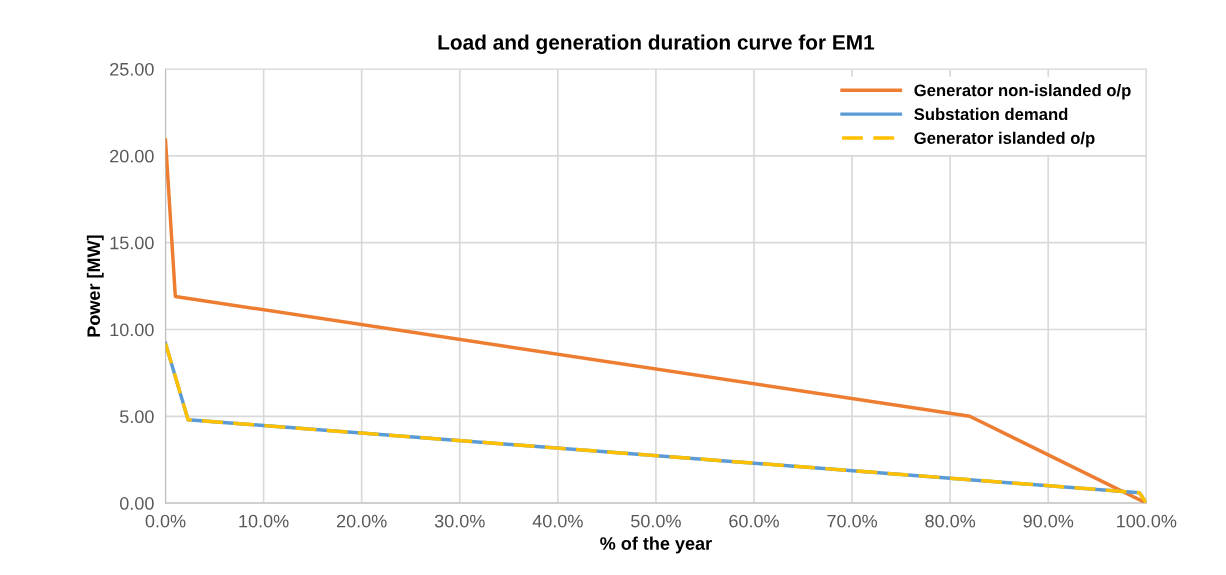  Describe the element at coordinates (459, 521) in the screenshot. I see `x-tick-label: 30.0%` at that location.